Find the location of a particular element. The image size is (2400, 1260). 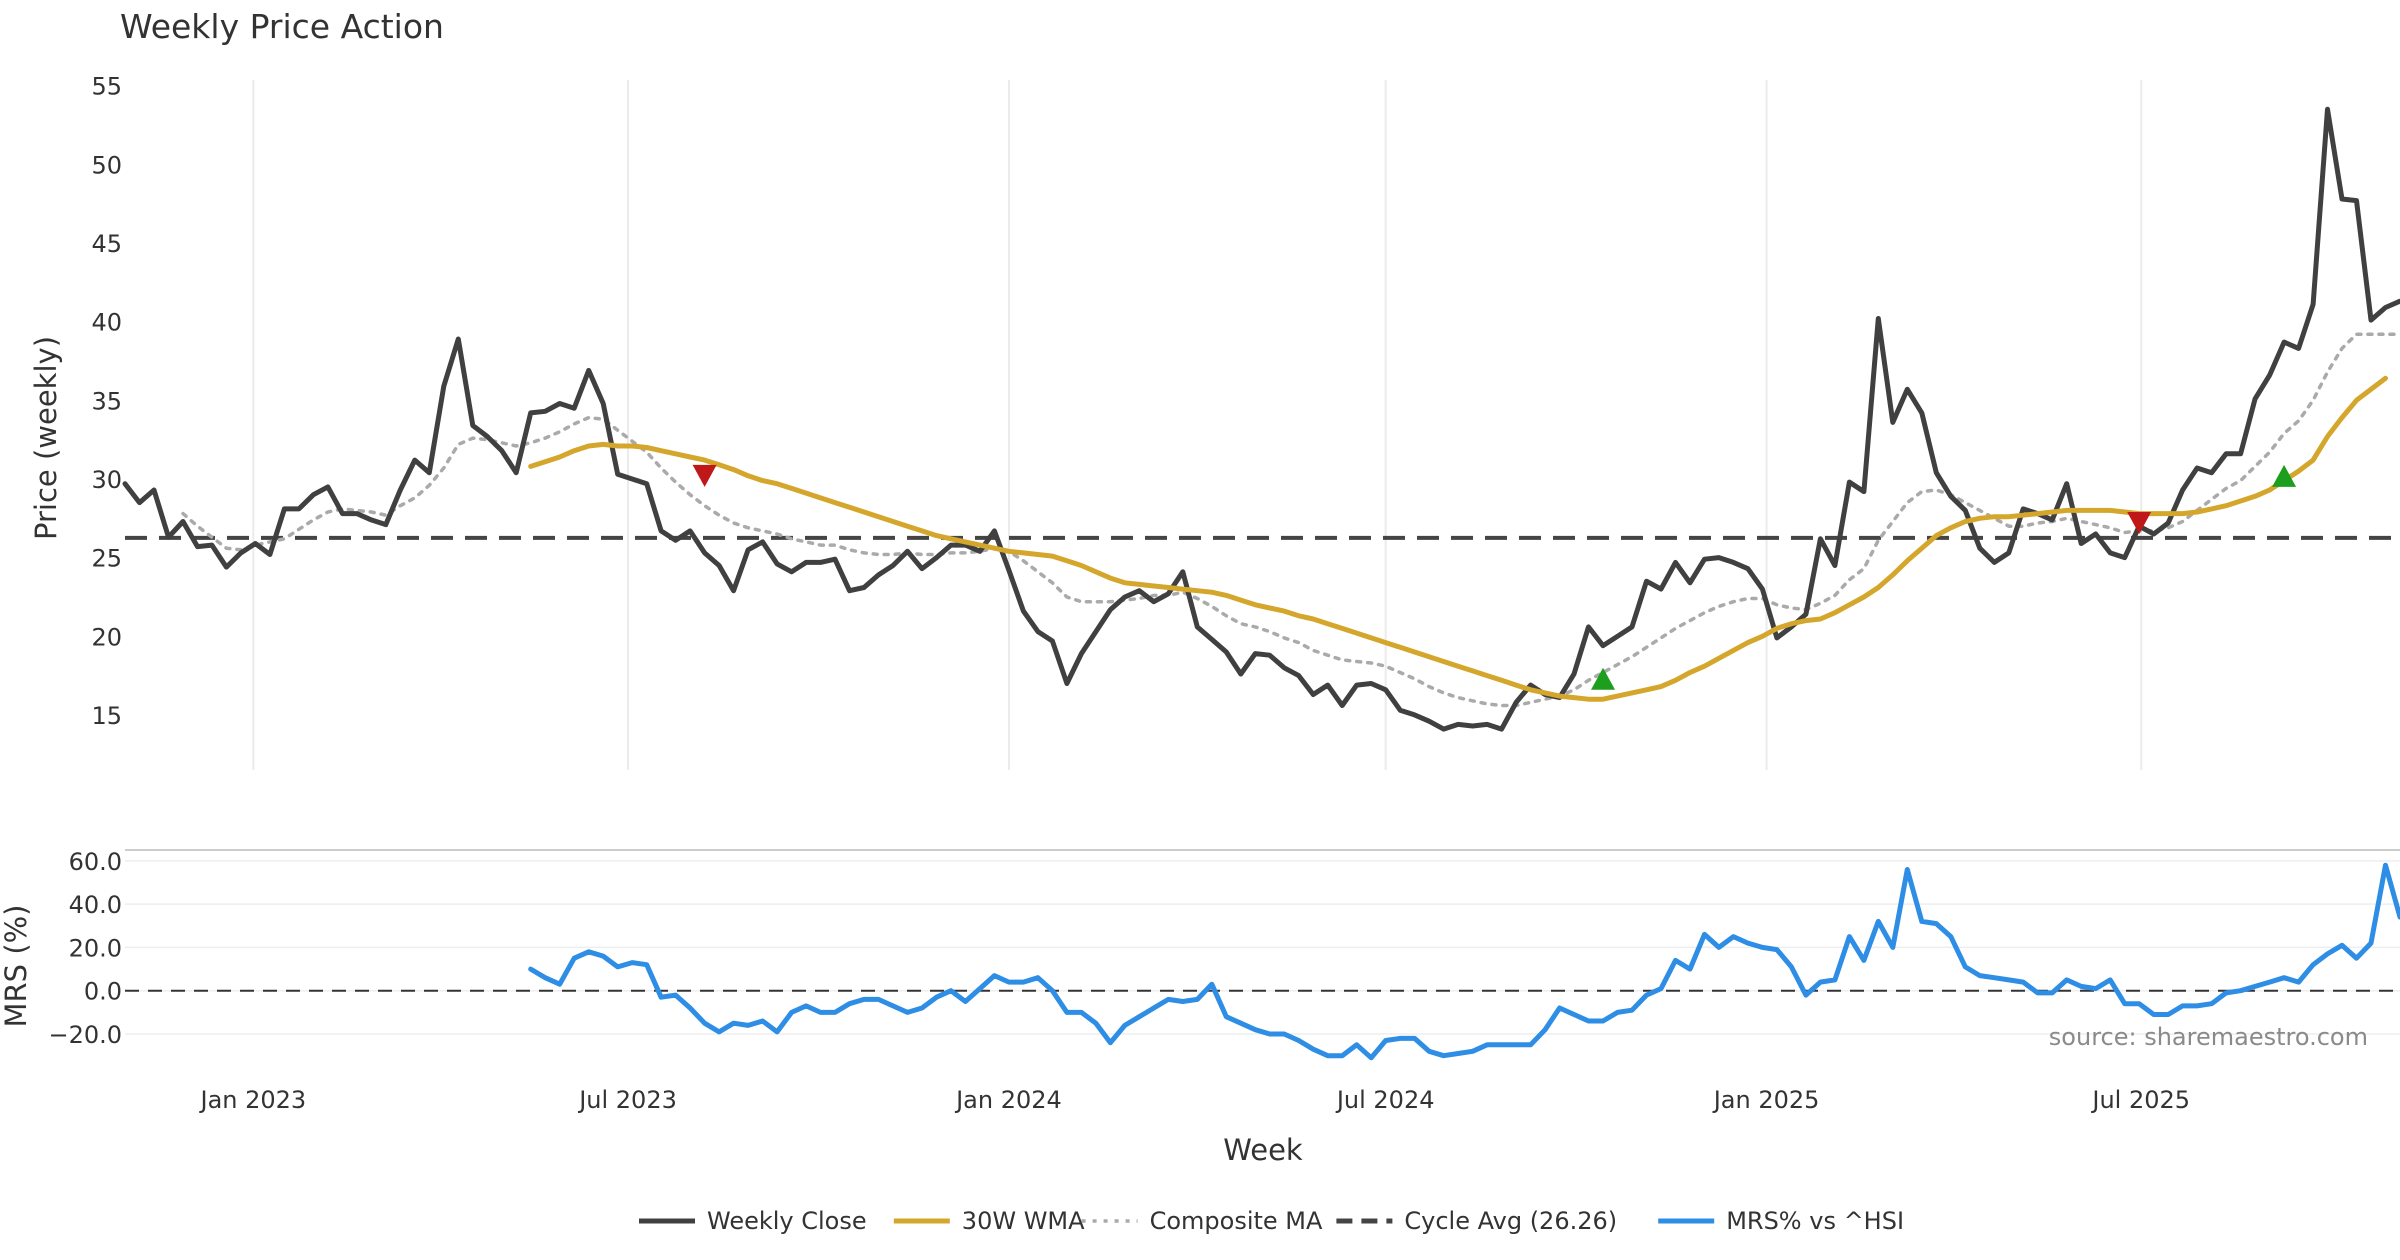

legend-label: Composite MA is located at coordinates (1236, 1221).